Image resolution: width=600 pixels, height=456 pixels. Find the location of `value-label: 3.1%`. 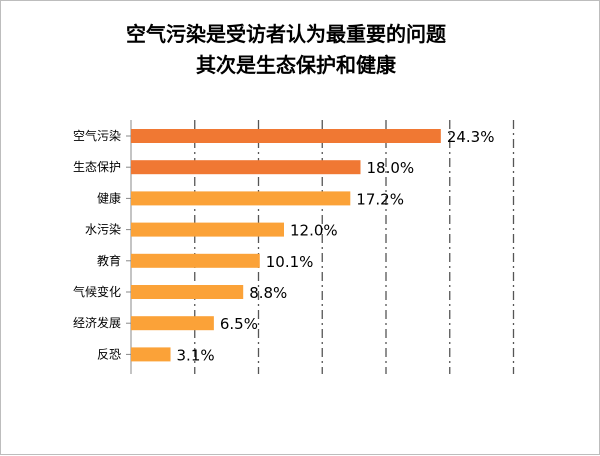

value-label: 3.1% is located at coordinates (196, 355).